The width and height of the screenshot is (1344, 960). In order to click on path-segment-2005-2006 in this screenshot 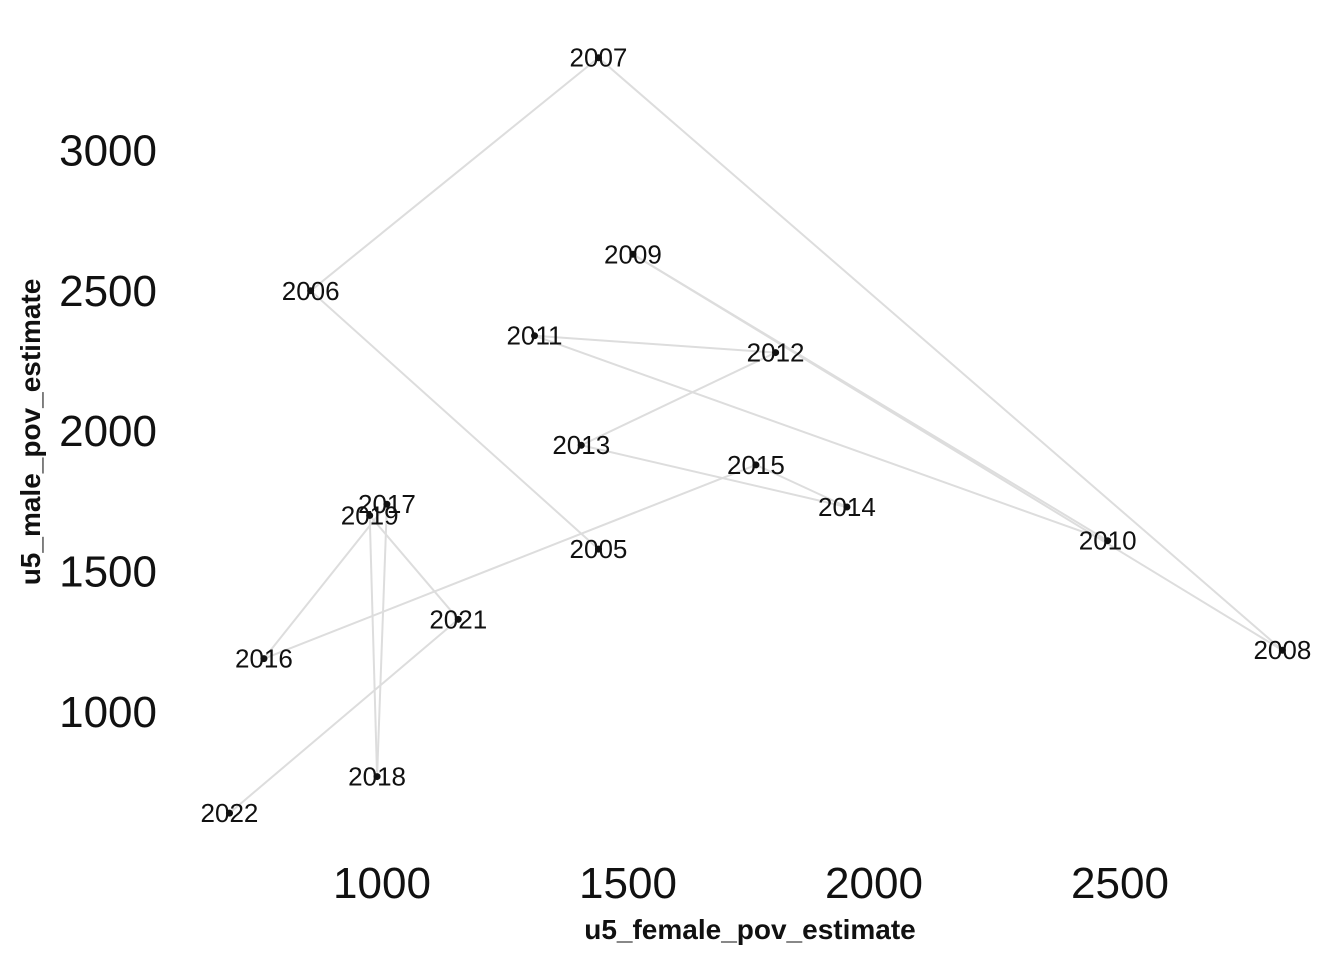, I will do `click(454, 420)`.